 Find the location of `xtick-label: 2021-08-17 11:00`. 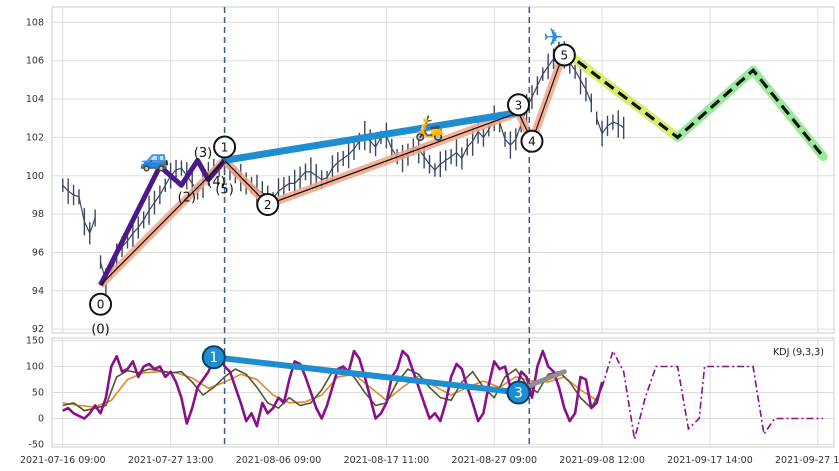

xtick-label: 2021-08-17 11:00 is located at coordinates (387, 460).